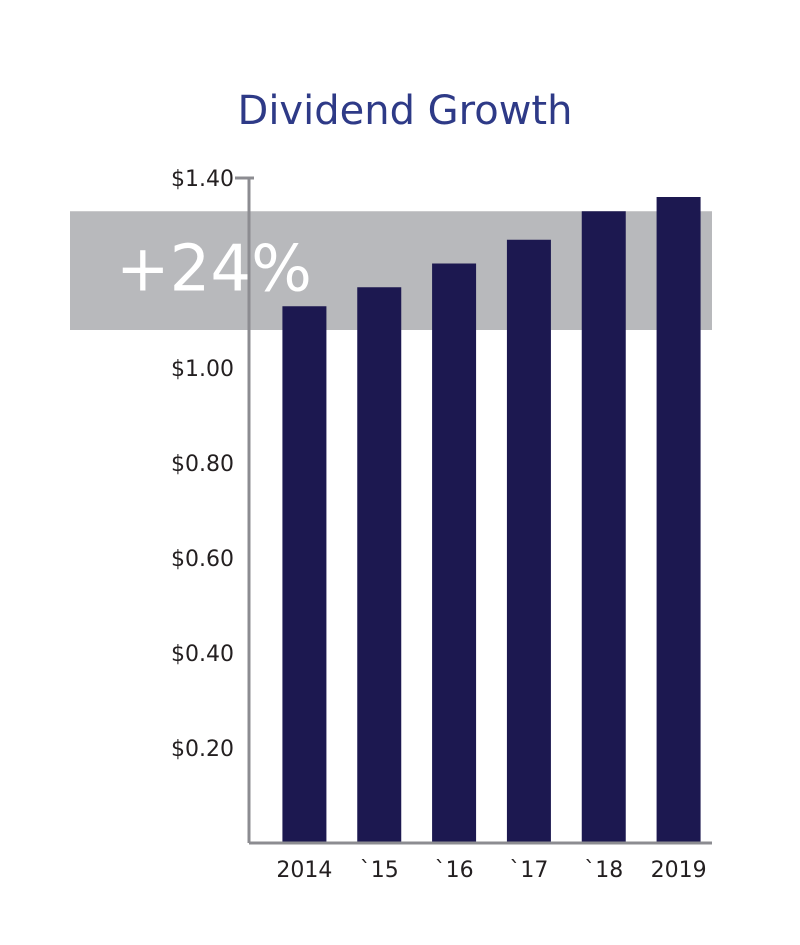 This screenshot has height=945, width=800. What do you see at coordinates (528, 870) in the screenshot?
I see `x-tick-label: `17` at bounding box center [528, 870].